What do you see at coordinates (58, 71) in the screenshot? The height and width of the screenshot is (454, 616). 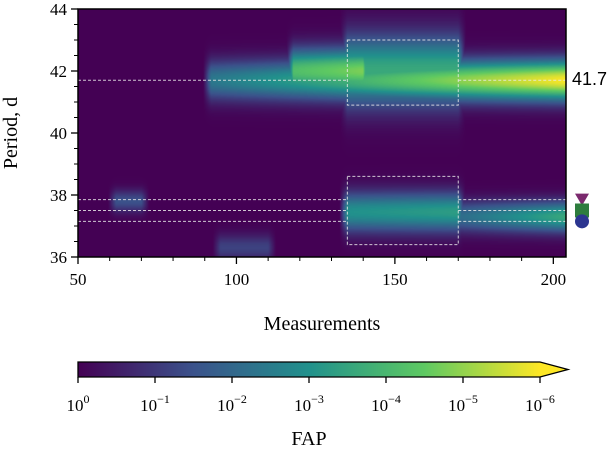 I see `y-tick-label: 42` at bounding box center [58, 71].